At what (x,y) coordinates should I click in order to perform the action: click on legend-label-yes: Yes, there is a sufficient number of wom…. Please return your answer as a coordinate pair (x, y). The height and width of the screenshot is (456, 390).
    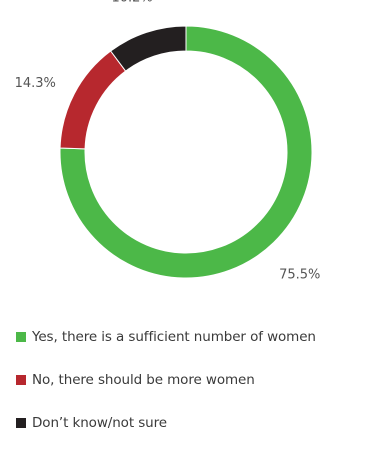
    Looking at the image, I should click on (174, 337).